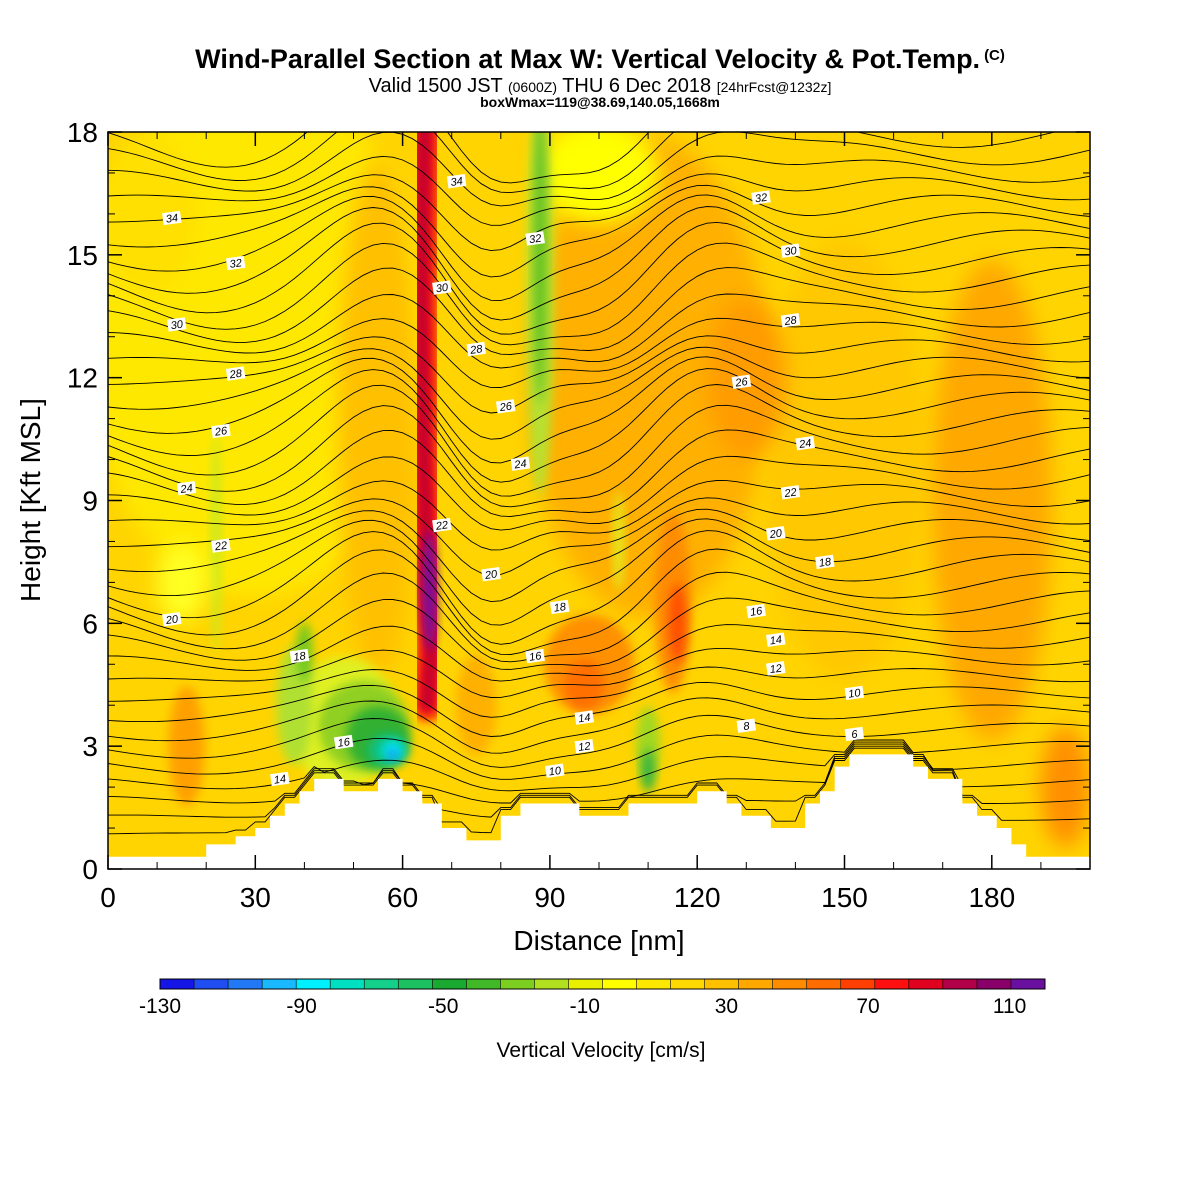 The width and height of the screenshot is (1200, 1200). Describe the element at coordinates (443, 1006) in the screenshot. I see `colorbar-tick-label: -50` at that location.